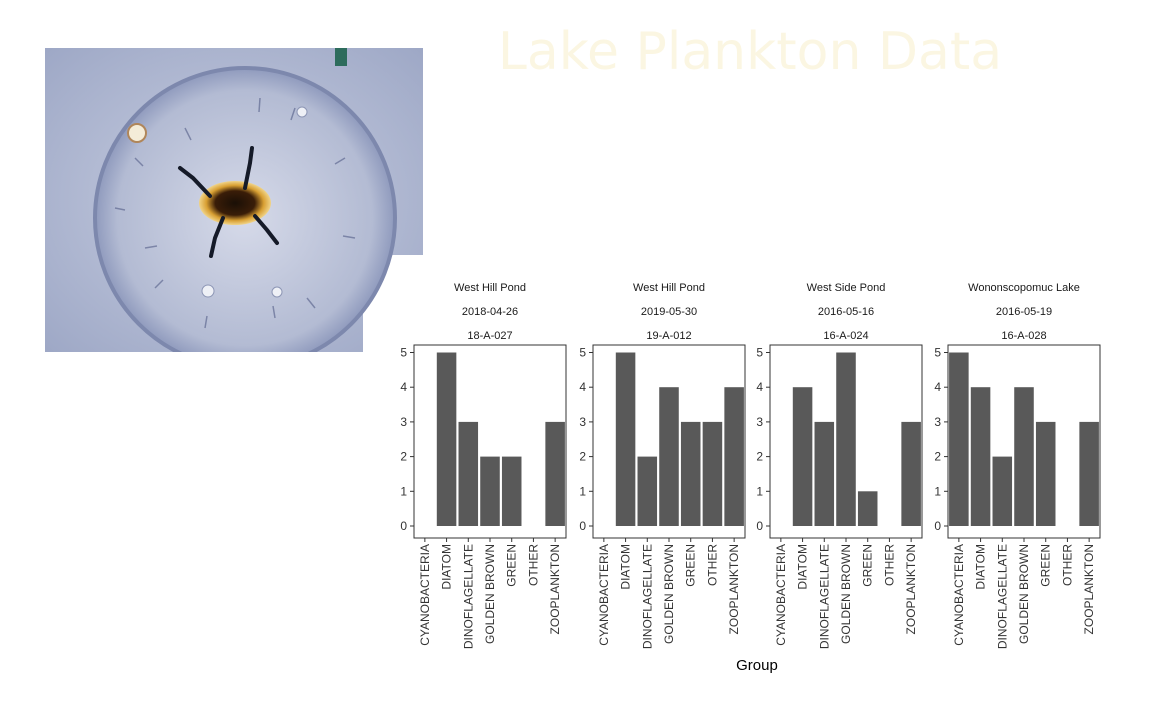  Describe the element at coordinates (757, 665) in the screenshot. I see `x-axis-label: Group` at that location.